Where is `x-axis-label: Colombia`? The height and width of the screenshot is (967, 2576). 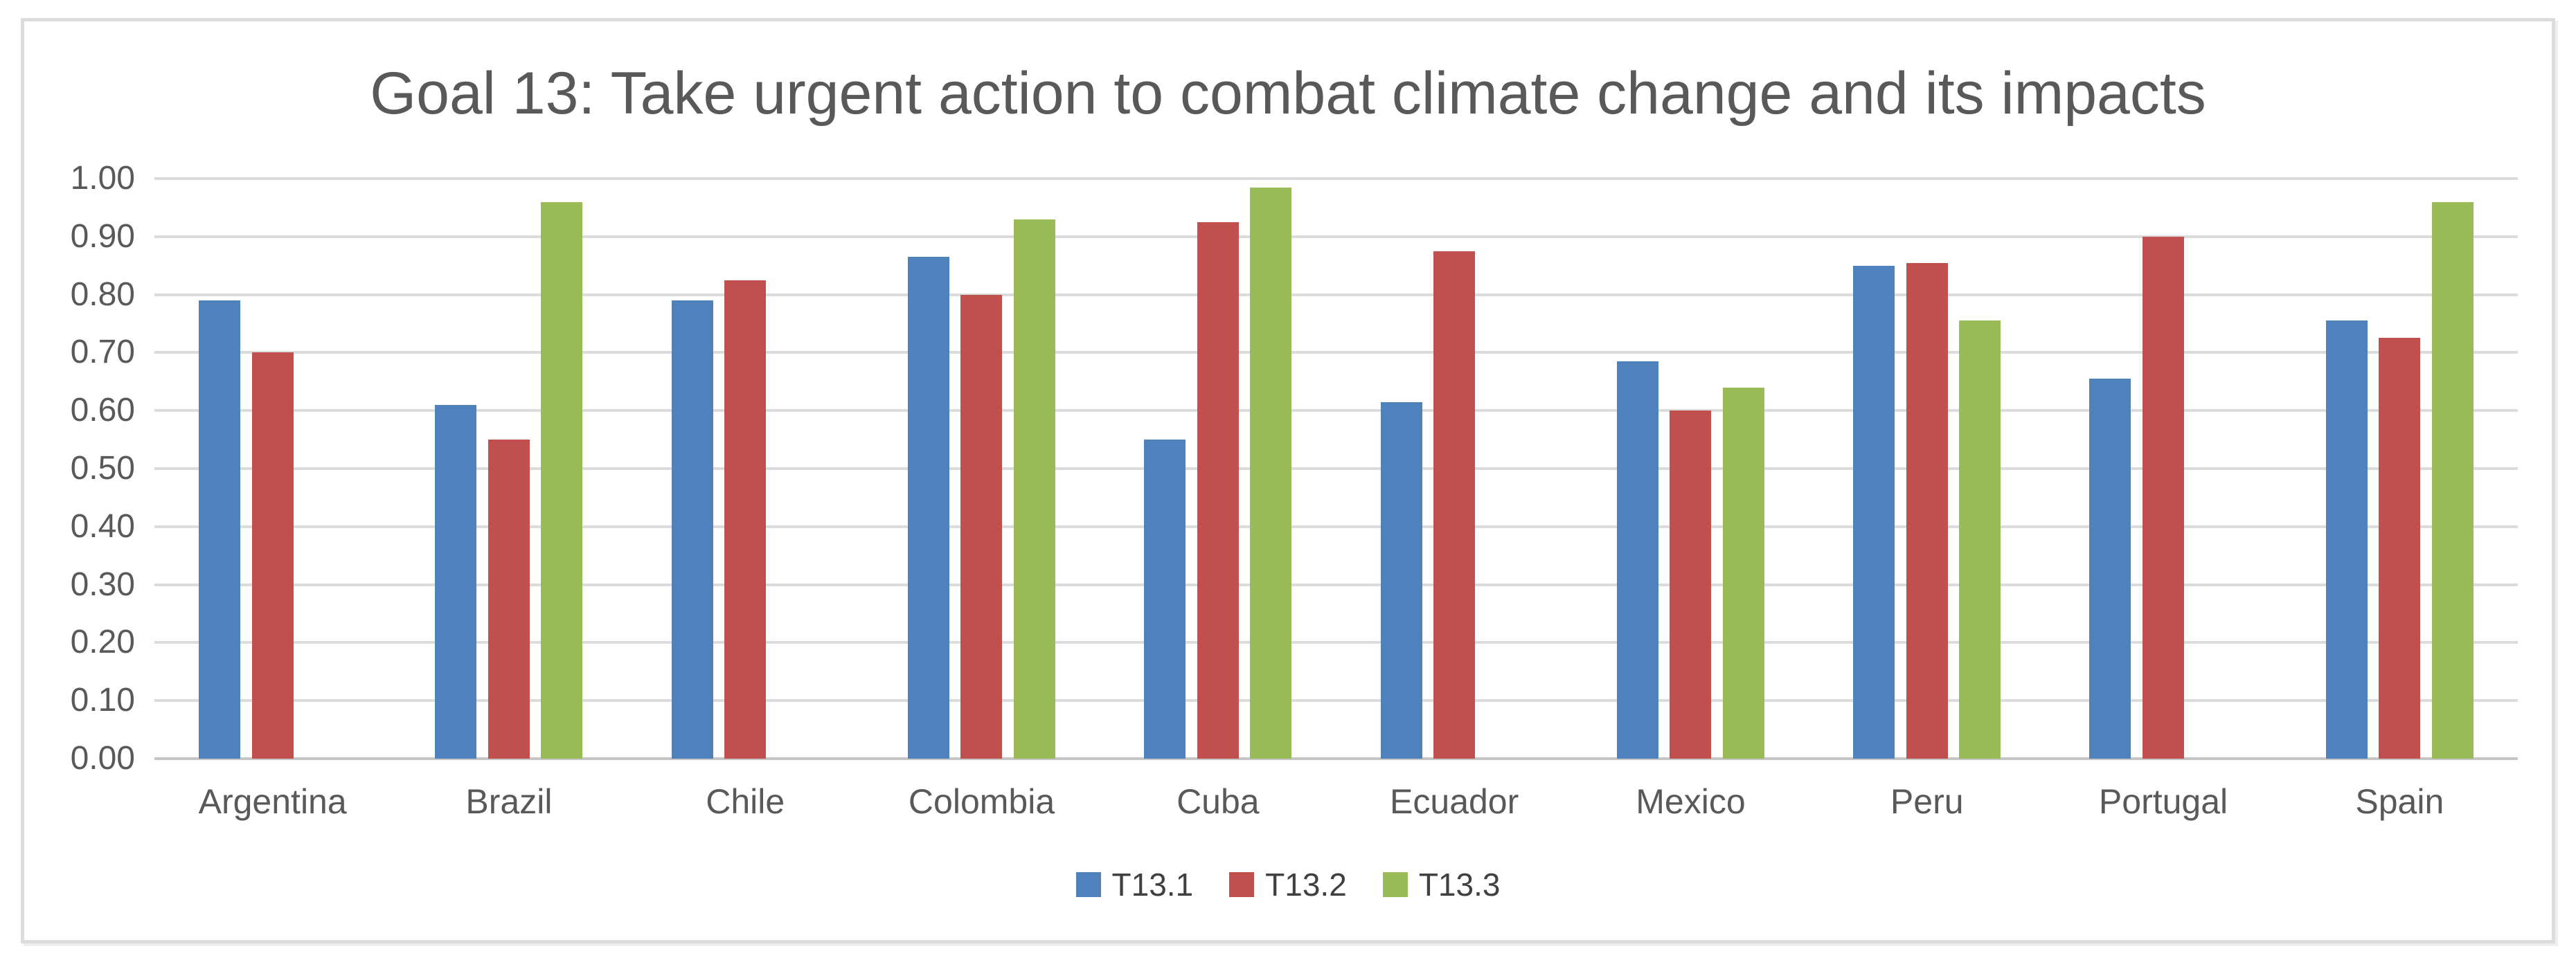
x-axis-label: Colombia is located at coordinates (981, 801).